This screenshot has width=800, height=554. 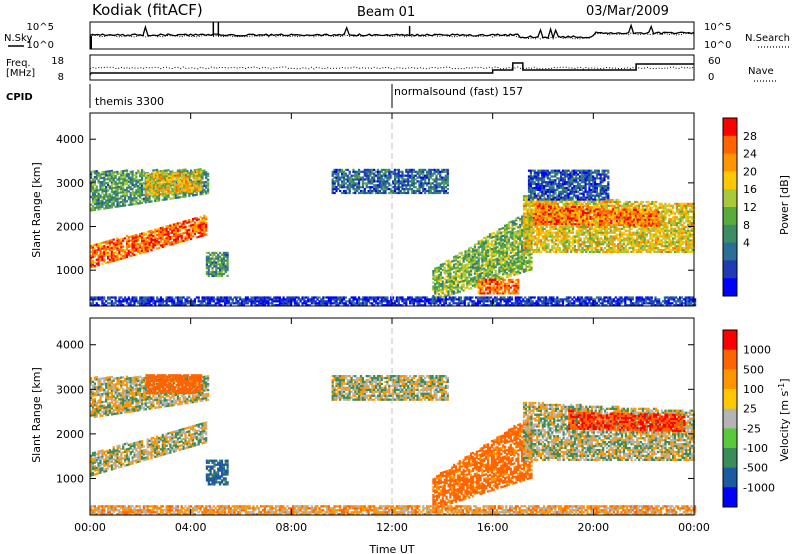 What do you see at coordinates (392, 36) in the screenshot?
I see `nsearch-trace` at bounding box center [392, 36].